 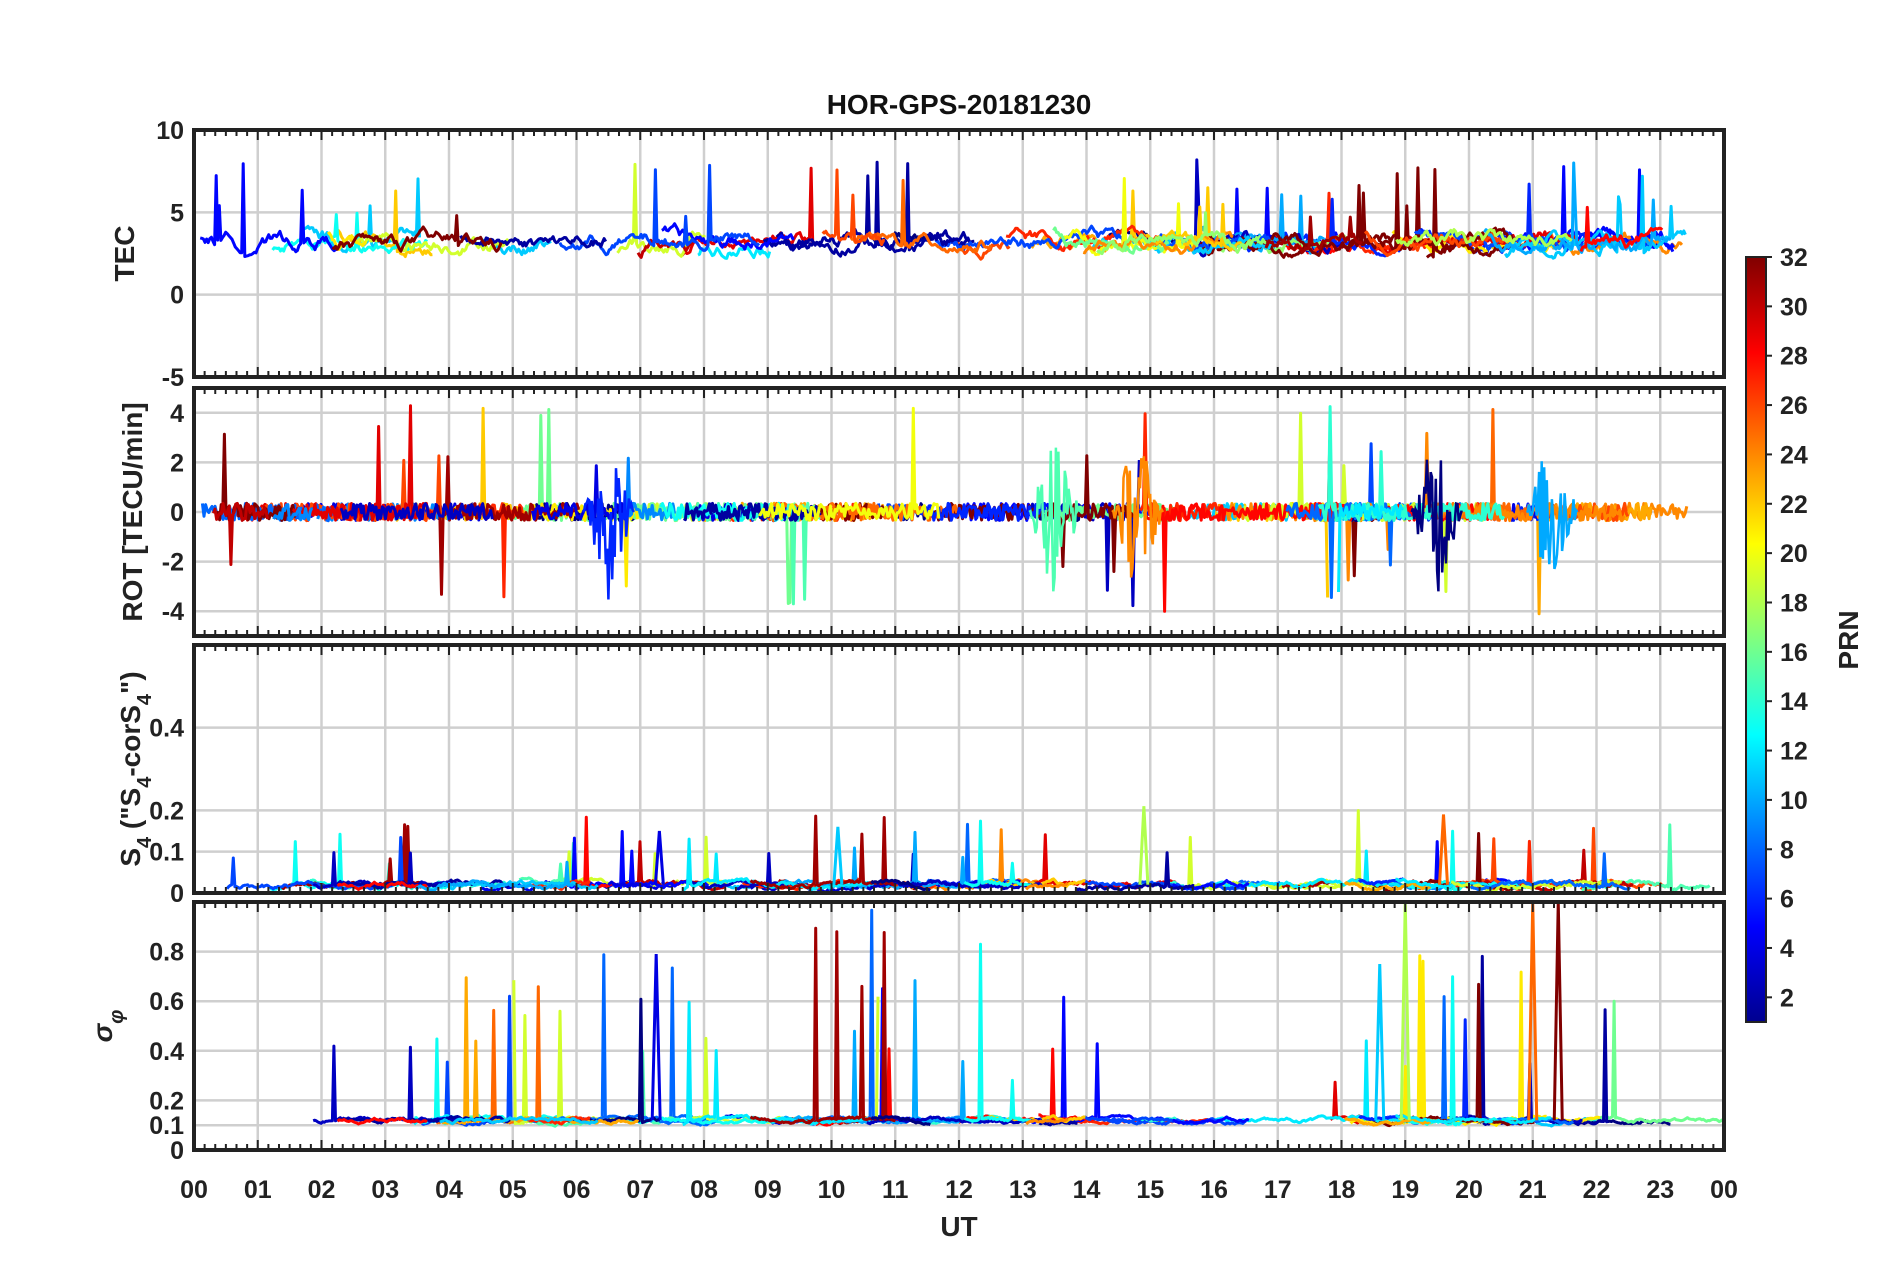 I want to click on chart-title: HOR-GPS-20181230, so click(x=959, y=104).